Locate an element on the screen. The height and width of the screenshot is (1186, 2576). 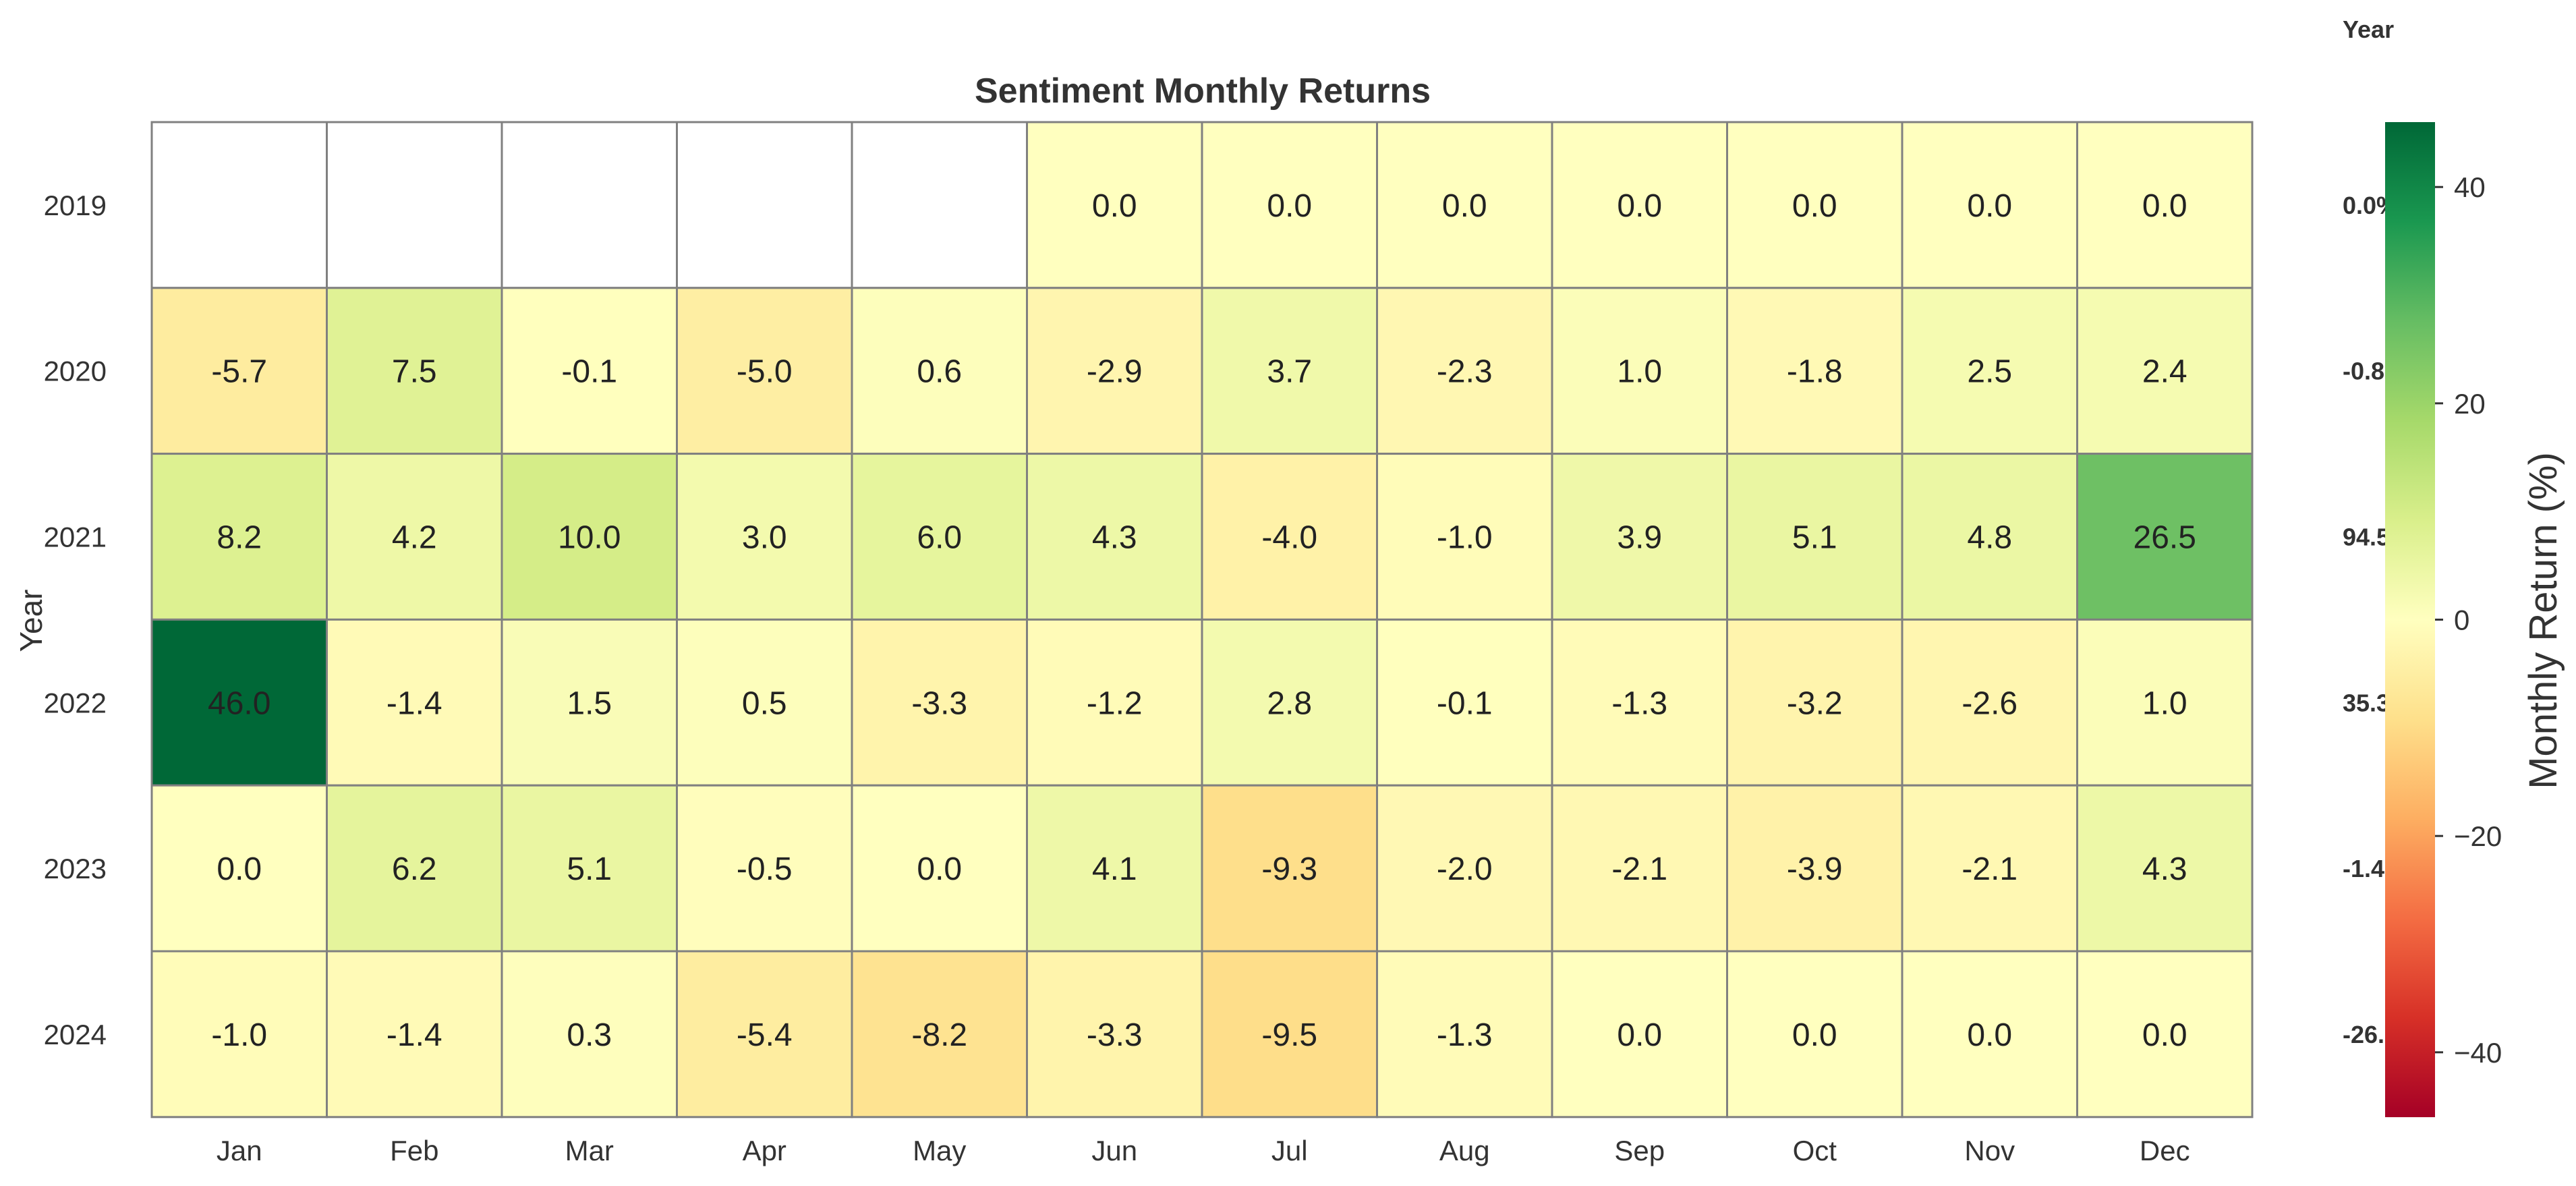
cell-value-label: -9.3 is located at coordinates (1289, 869).